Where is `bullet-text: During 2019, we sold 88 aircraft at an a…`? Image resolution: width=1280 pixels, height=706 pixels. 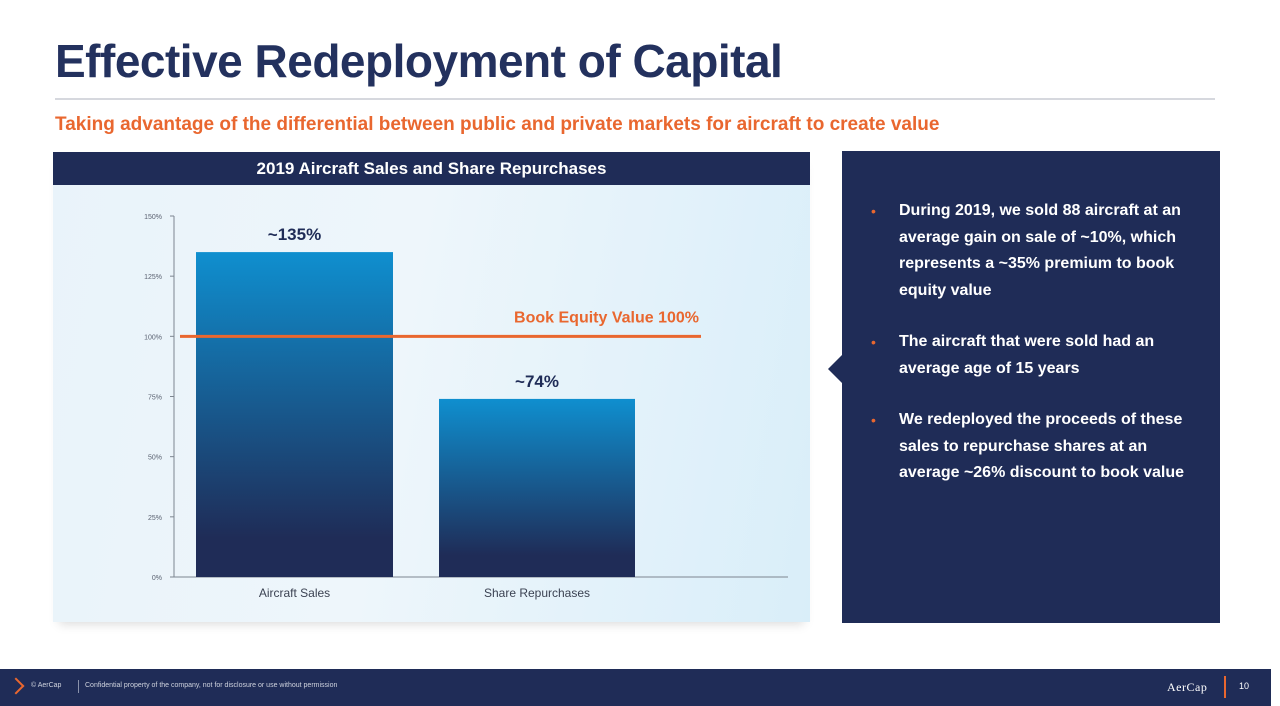 bullet-text: During 2019, we sold 88 aircraft at an a… is located at coordinates (1040, 250).